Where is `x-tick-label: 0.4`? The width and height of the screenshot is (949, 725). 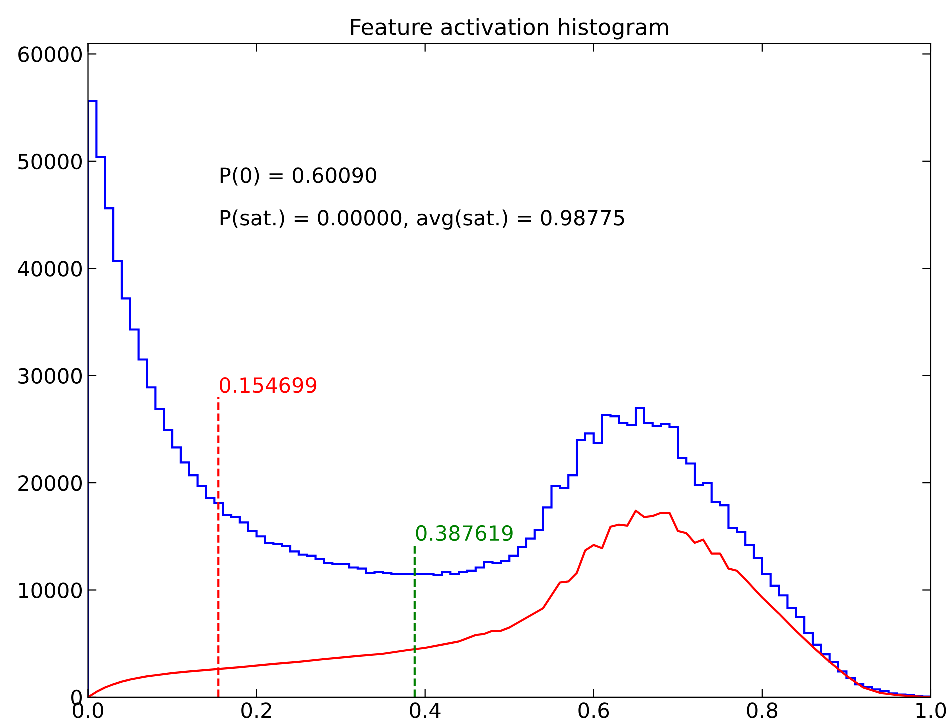
x-tick-label: 0.4 is located at coordinates (425, 710).